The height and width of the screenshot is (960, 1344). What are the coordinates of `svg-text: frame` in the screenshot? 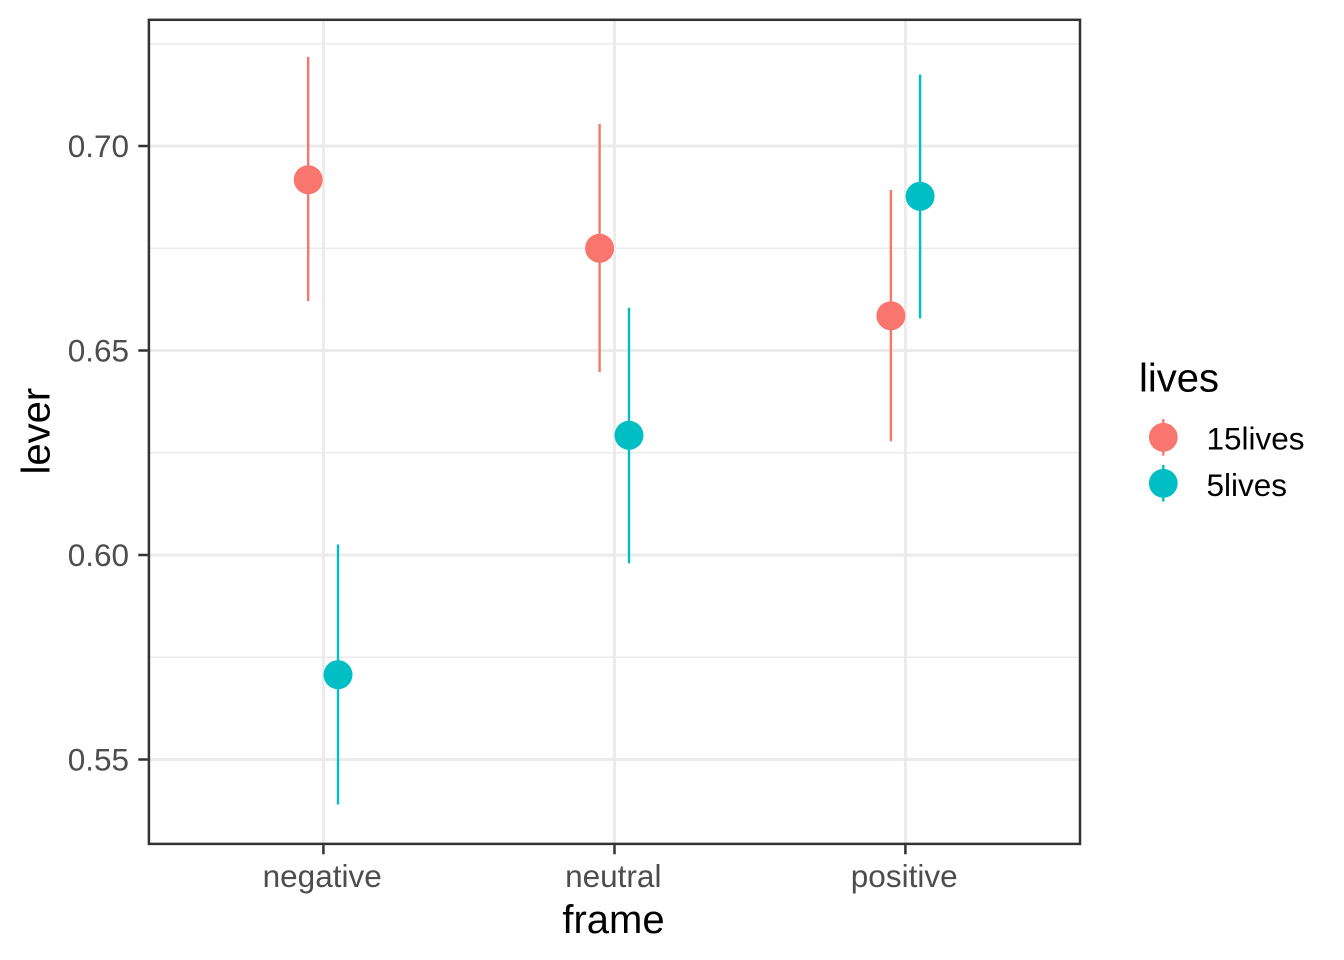 It's located at (613, 920).